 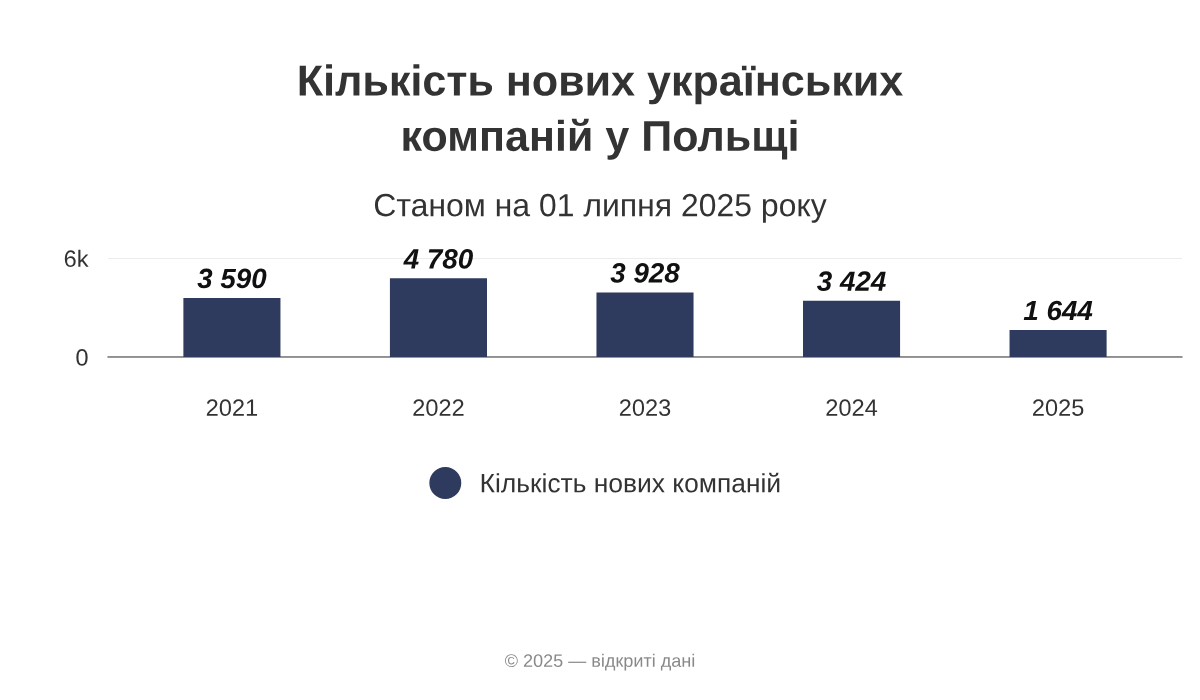 I want to click on data-label: 1 644, so click(x=1058, y=310).